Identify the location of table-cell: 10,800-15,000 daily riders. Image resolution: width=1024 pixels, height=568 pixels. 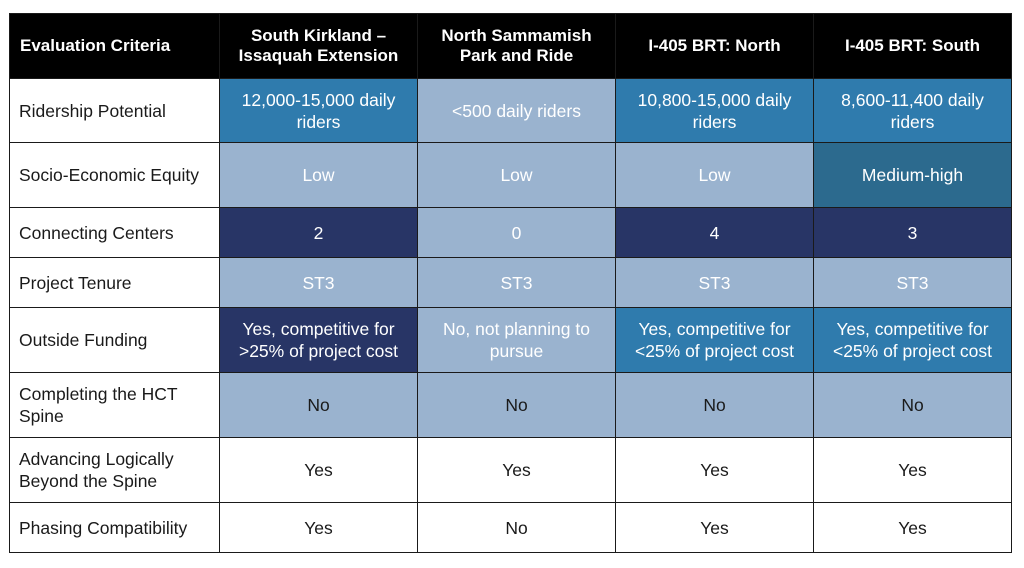
(714, 110).